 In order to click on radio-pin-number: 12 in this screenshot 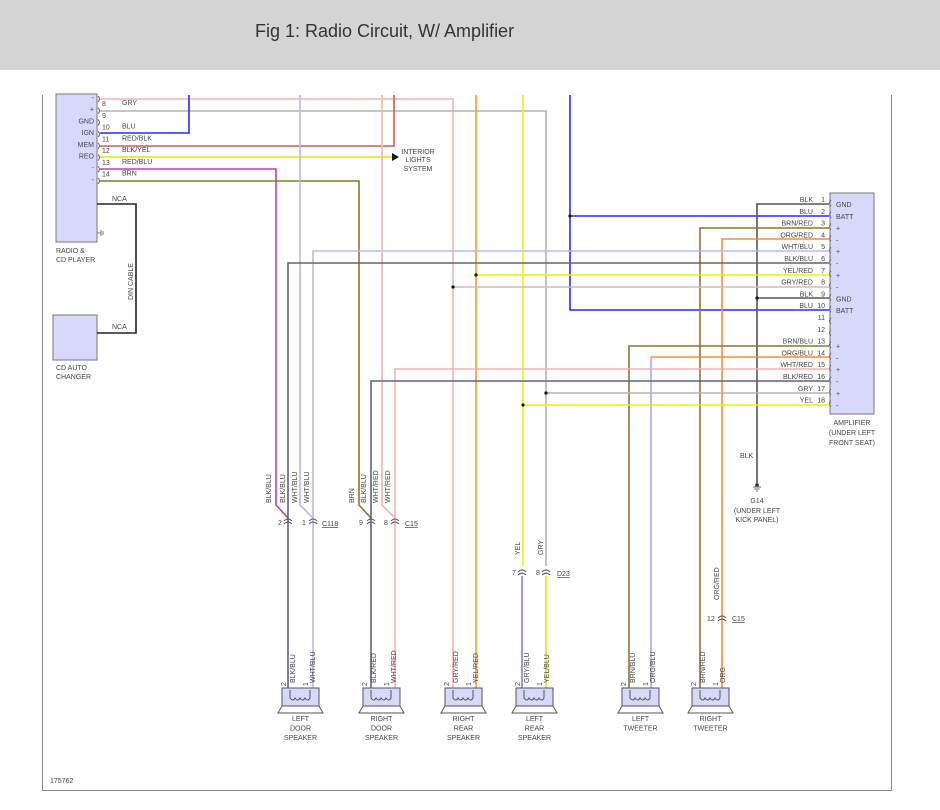, I will do `click(106, 151)`.